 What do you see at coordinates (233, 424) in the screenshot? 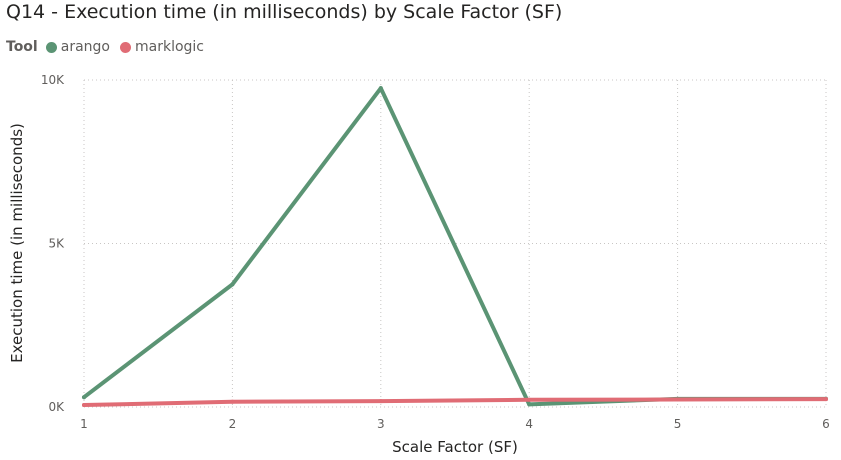
I see `x-tick-label: 2` at bounding box center [233, 424].